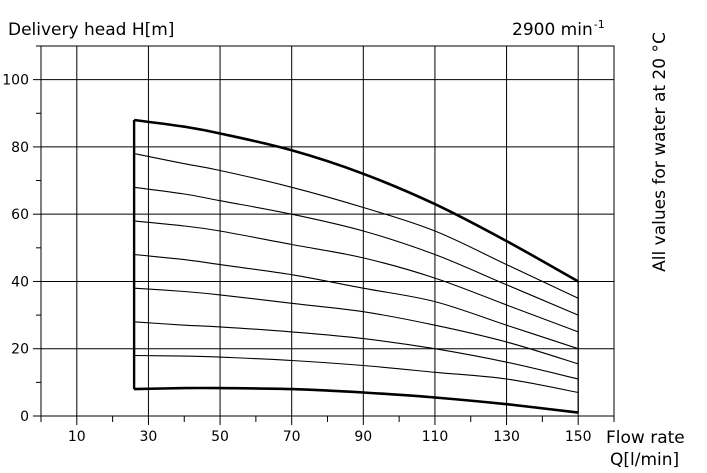  What do you see at coordinates (24, 417) in the screenshot?
I see `y-tick-label: 0` at bounding box center [24, 417].